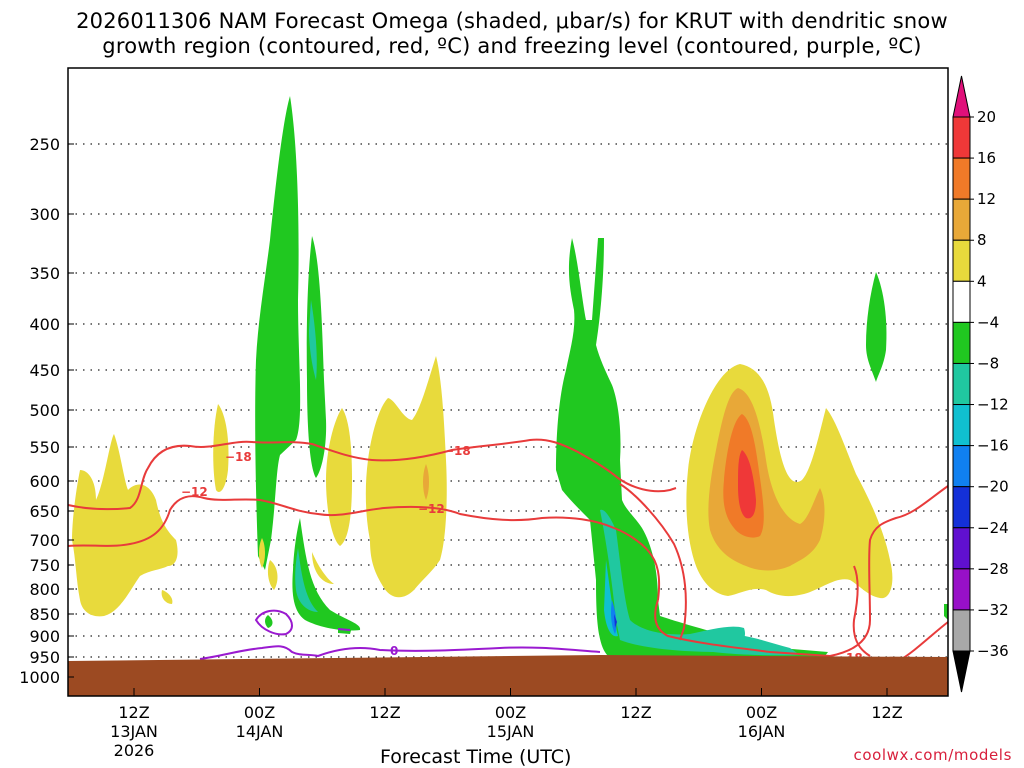 Image resolution: width=1024 pixels, height=768 pixels. I want to click on y-tick-label-850: 850, so click(44, 614).